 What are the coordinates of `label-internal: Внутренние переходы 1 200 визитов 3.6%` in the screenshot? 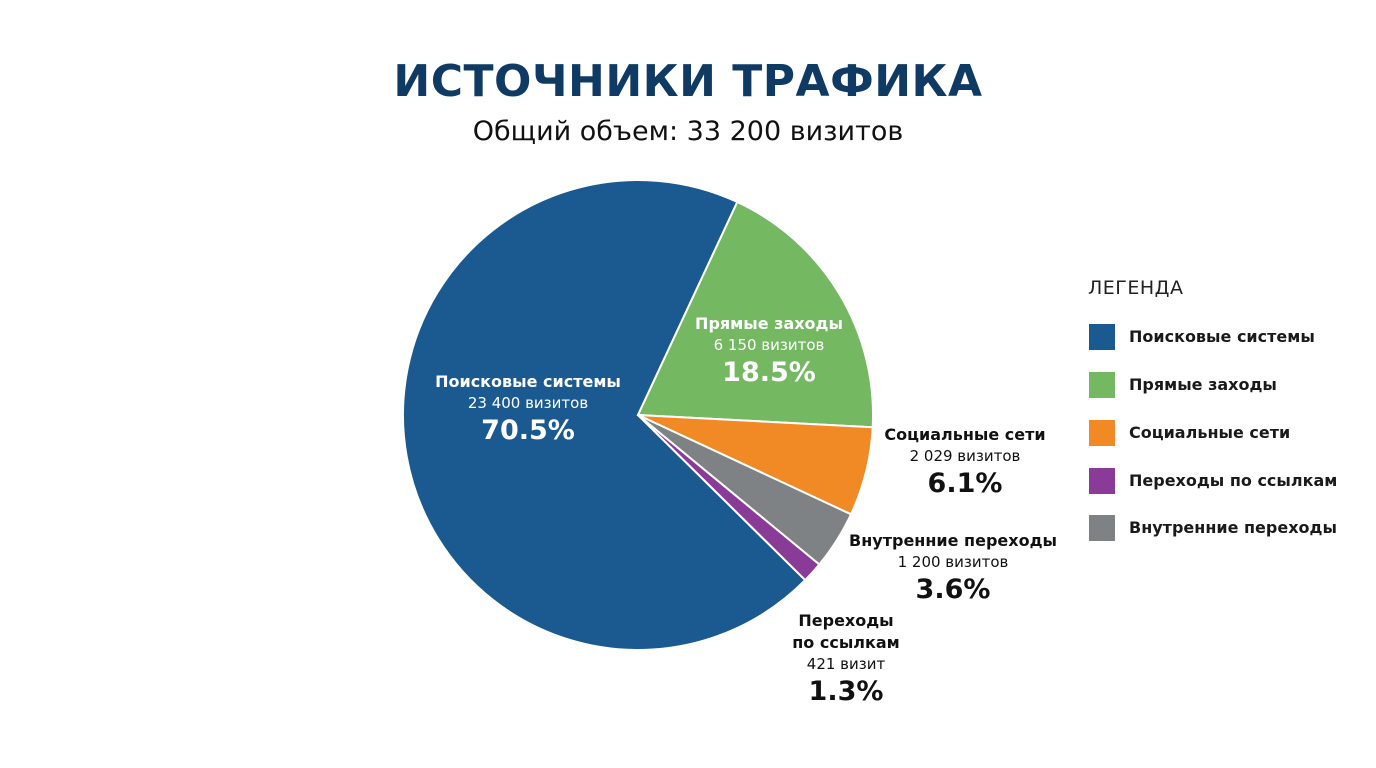 It's located at (953, 569).